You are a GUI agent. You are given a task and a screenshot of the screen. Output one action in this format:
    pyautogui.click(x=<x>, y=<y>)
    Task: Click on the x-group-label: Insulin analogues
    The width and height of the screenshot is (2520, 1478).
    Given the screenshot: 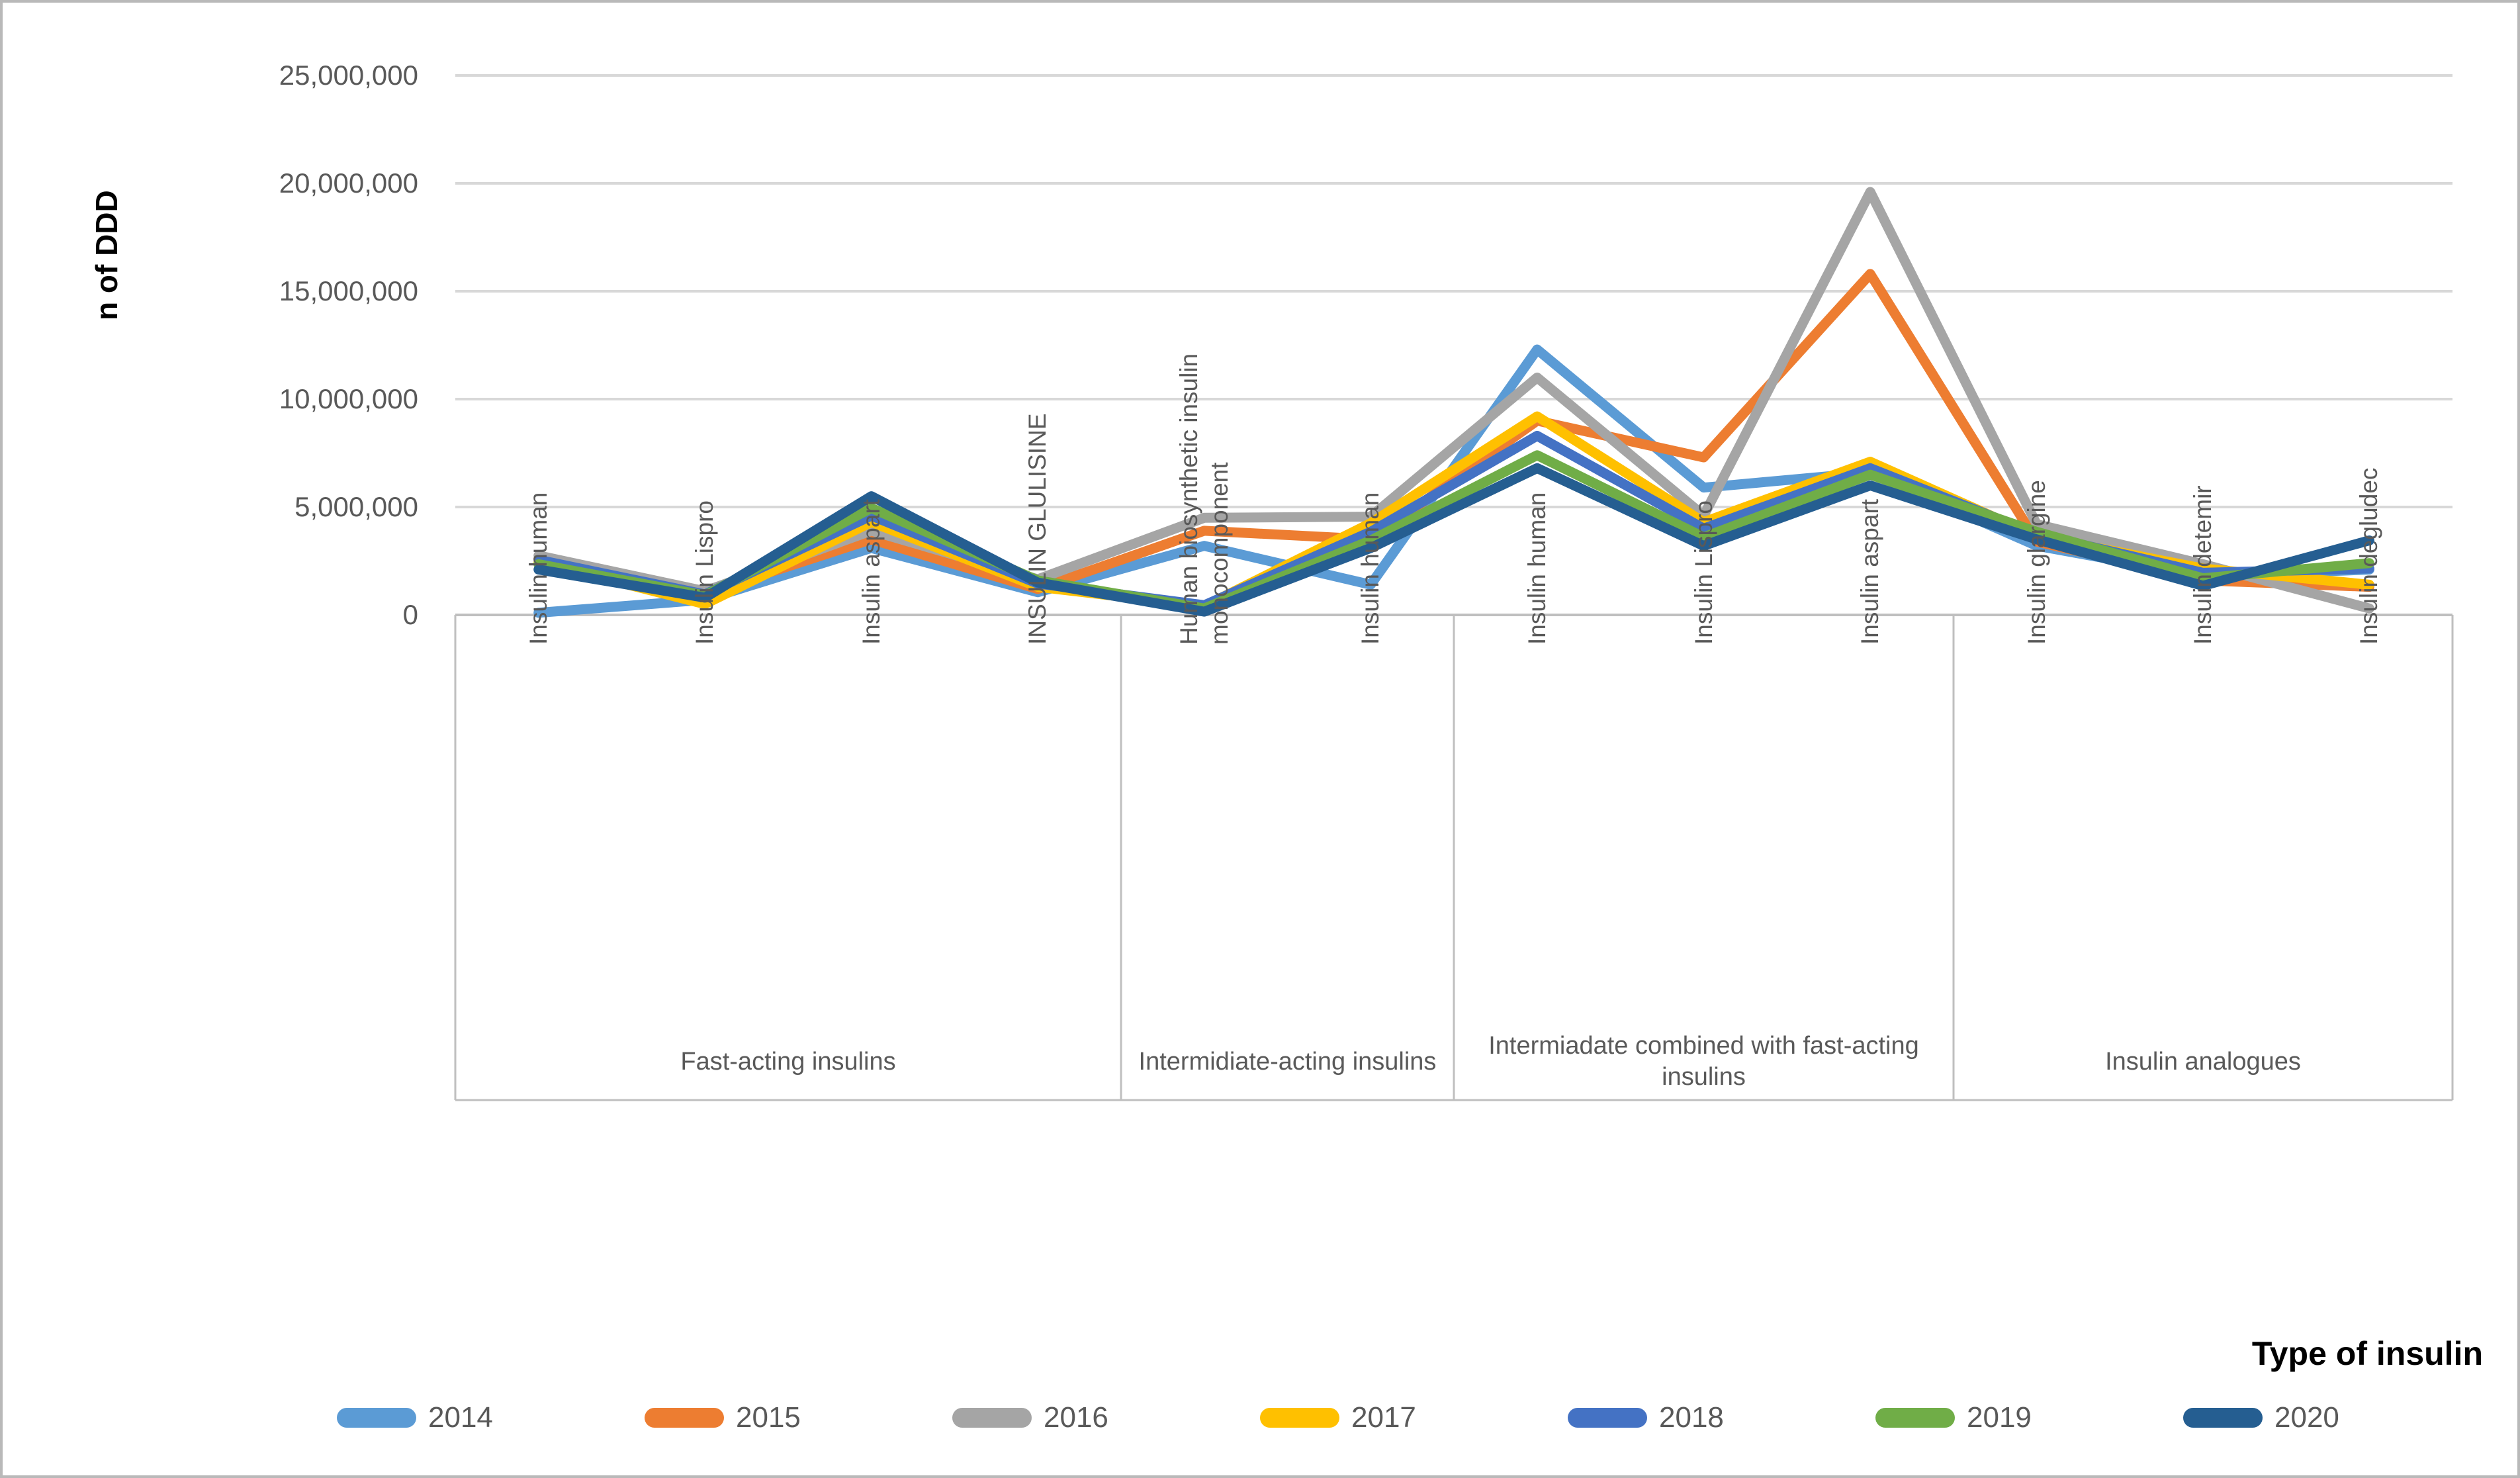 What is the action you would take?
    pyautogui.click(x=2203, y=1061)
    